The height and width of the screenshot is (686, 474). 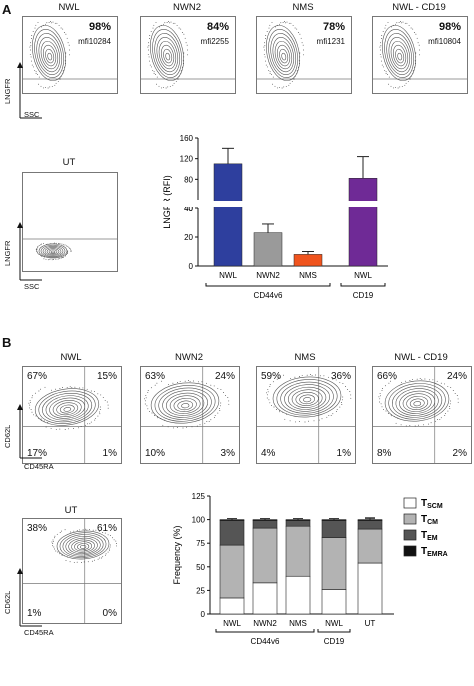 I want to click on mfi-value: mfi1231, so click(x=330, y=41).